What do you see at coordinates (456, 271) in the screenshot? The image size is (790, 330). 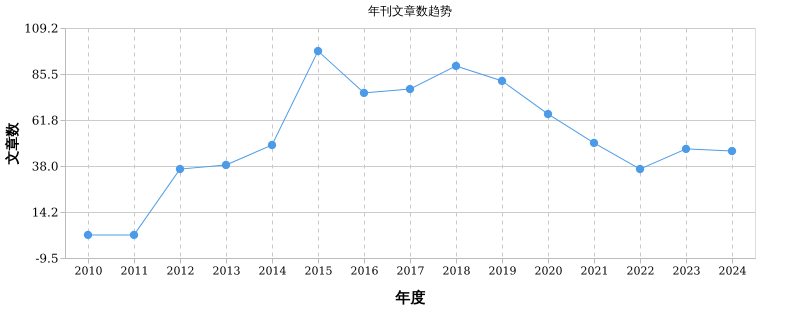 I see `x-tick-label: 2018` at bounding box center [456, 271].